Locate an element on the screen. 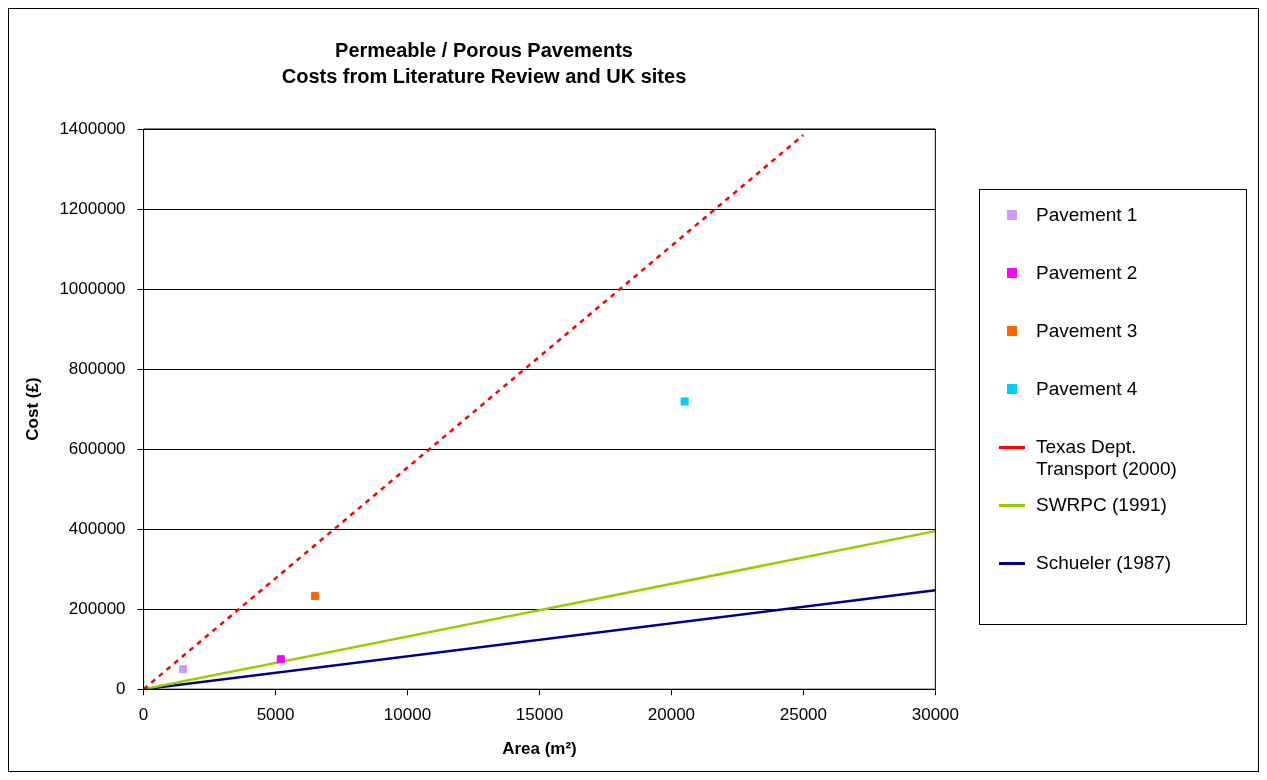 This screenshot has height=780, width=1267. y-tick-label: 0 is located at coordinates (121, 688).